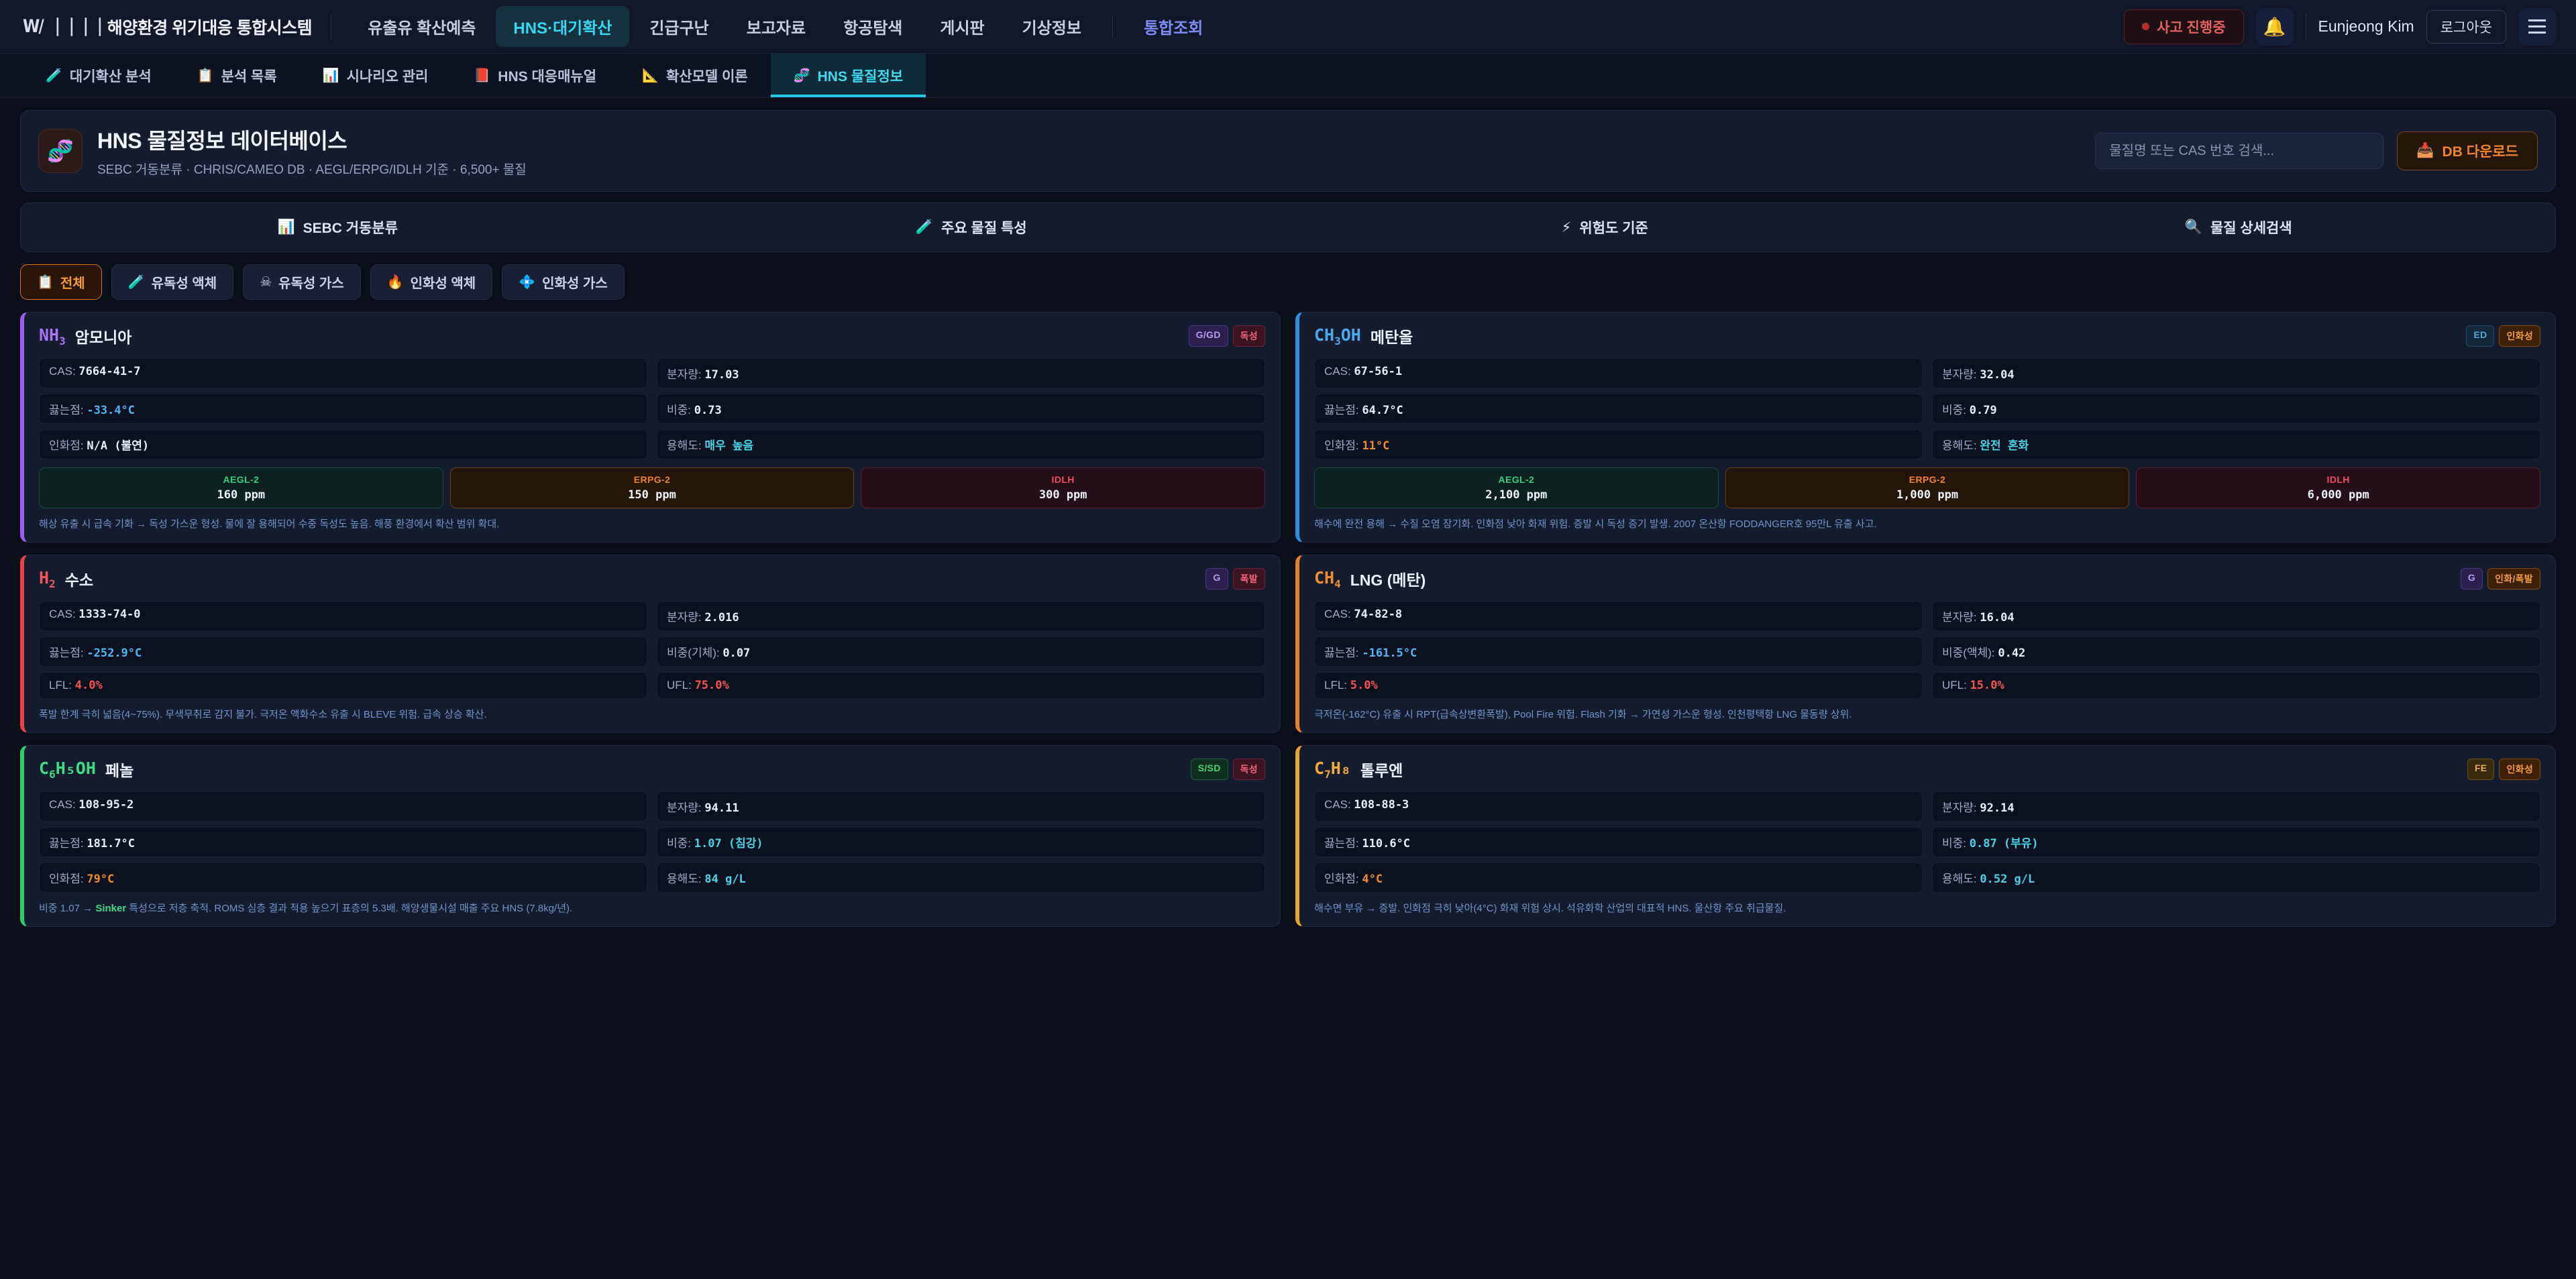 This screenshot has width=2576, height=1279. Describe the element at coordinates (2503, 769) in the screenshot. I see `tag-group: FE 인화성` at that location.